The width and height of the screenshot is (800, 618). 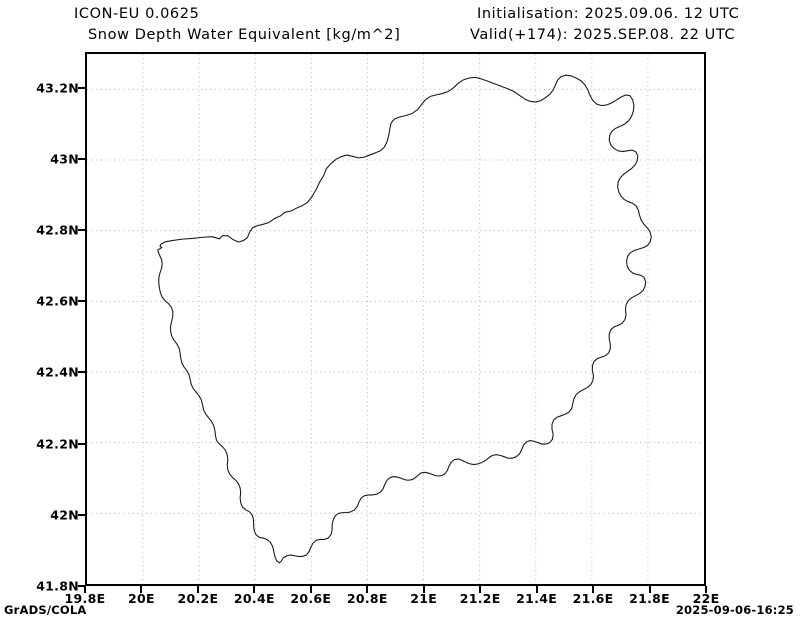 What do you see at coordinates (480, 598) in the screenshot?
I see `x-tick-label: 21.2E` at bounding box center [480, 598].